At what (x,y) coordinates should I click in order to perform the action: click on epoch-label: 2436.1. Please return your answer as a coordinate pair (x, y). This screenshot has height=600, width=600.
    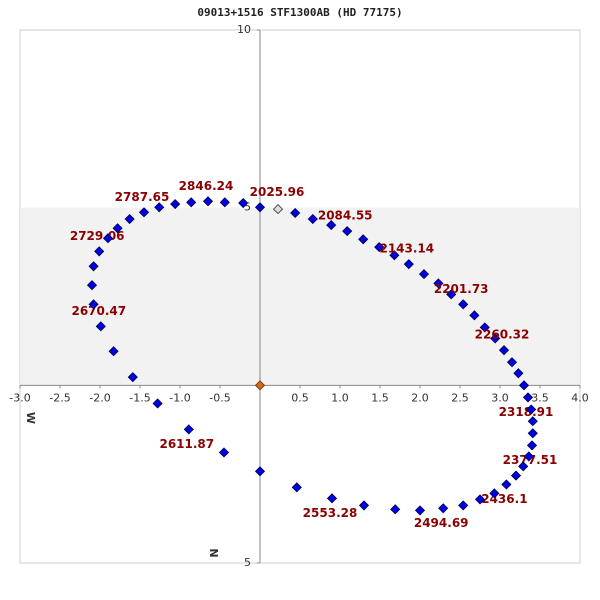
    Looking at the image, I should click on (504, 499).